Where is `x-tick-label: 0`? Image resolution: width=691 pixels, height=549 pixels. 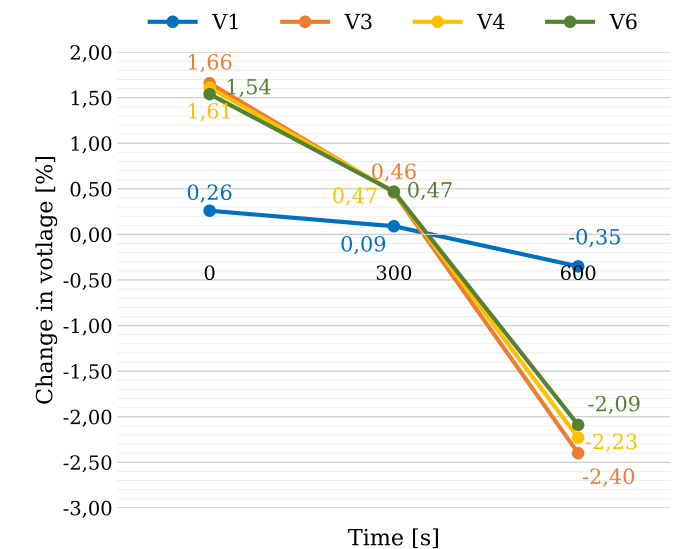 x-tick-label: 0 is located at coordinates (209, 272).